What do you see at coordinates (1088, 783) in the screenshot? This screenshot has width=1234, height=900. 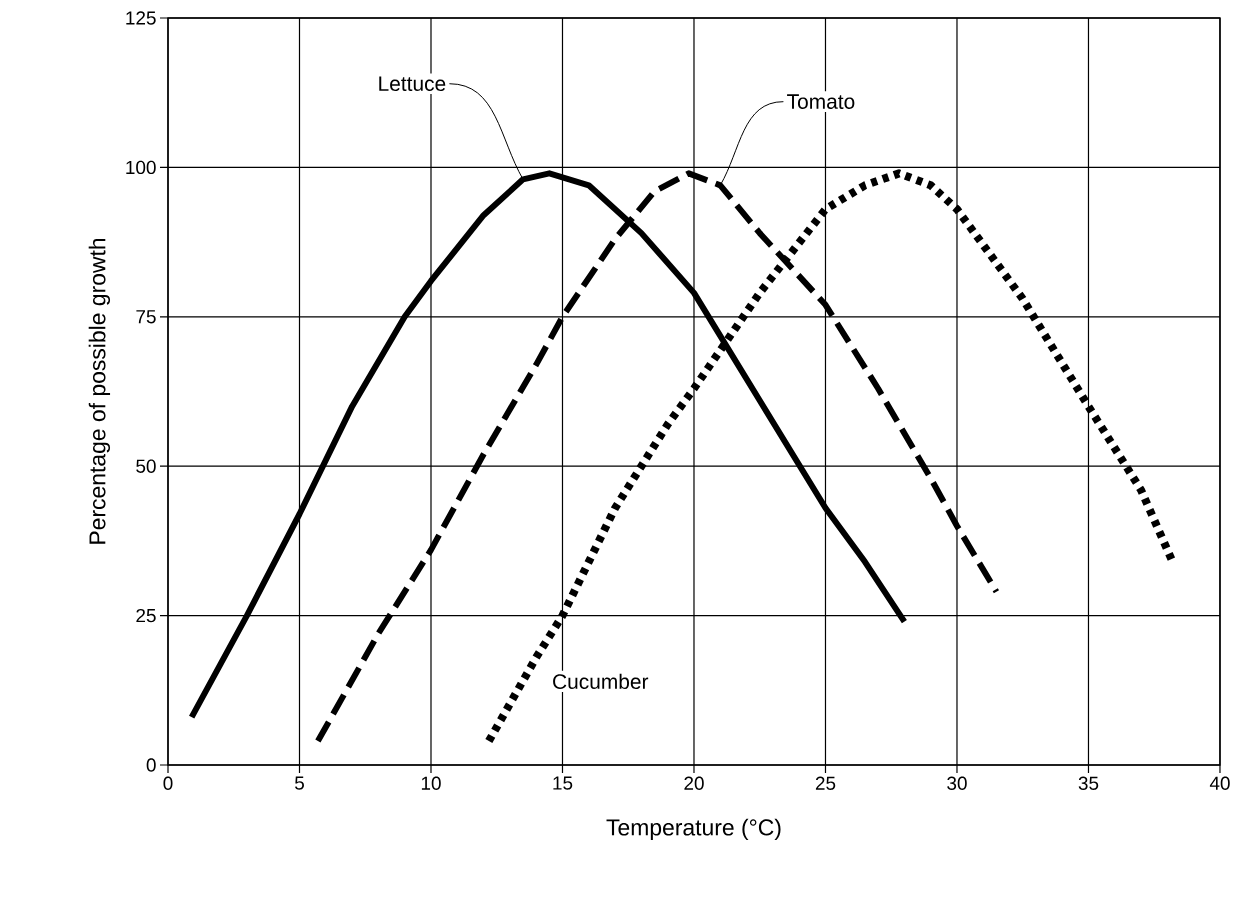 I see `x-tick-label: 35` at bounding box center [1088, 783].